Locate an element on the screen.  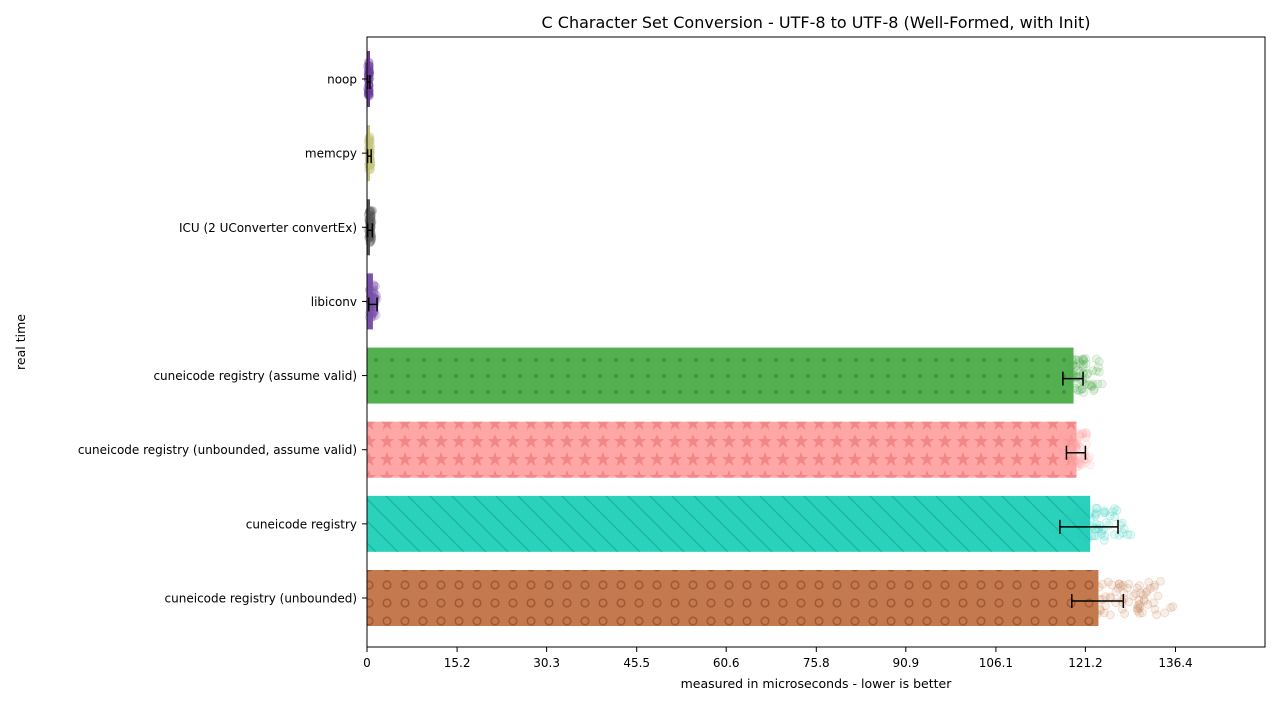
x-tick-label: 60.6 is located at coordinates (726, 663).